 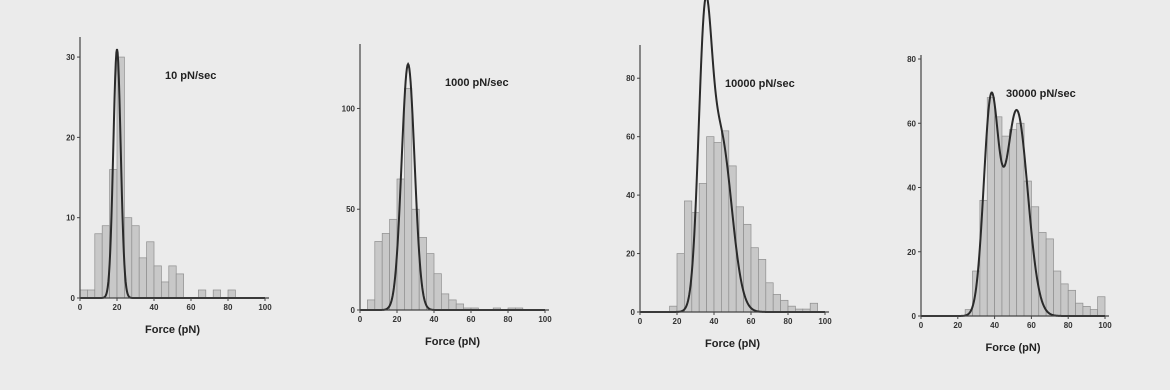 What do you see at coordinates (477, 83) in the screenshot?
I see `panel-title: 1000 pN/sec` at bounding box center [477, 83].